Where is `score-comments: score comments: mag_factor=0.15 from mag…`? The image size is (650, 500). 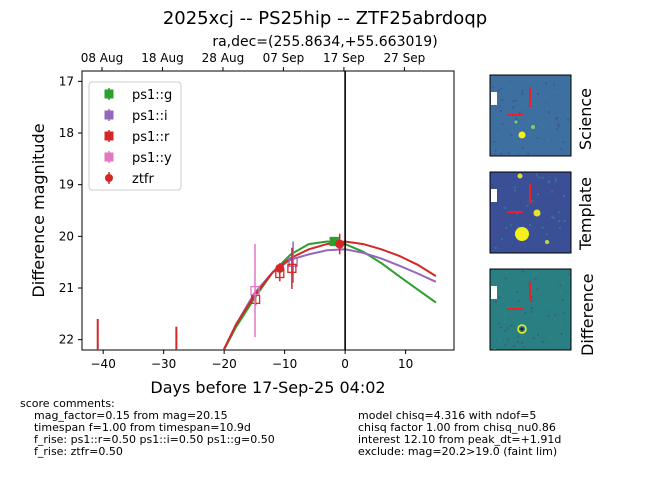 score-comments: score comments: mag_factor=0.15 from mag… is located at coordinates (147, 427).